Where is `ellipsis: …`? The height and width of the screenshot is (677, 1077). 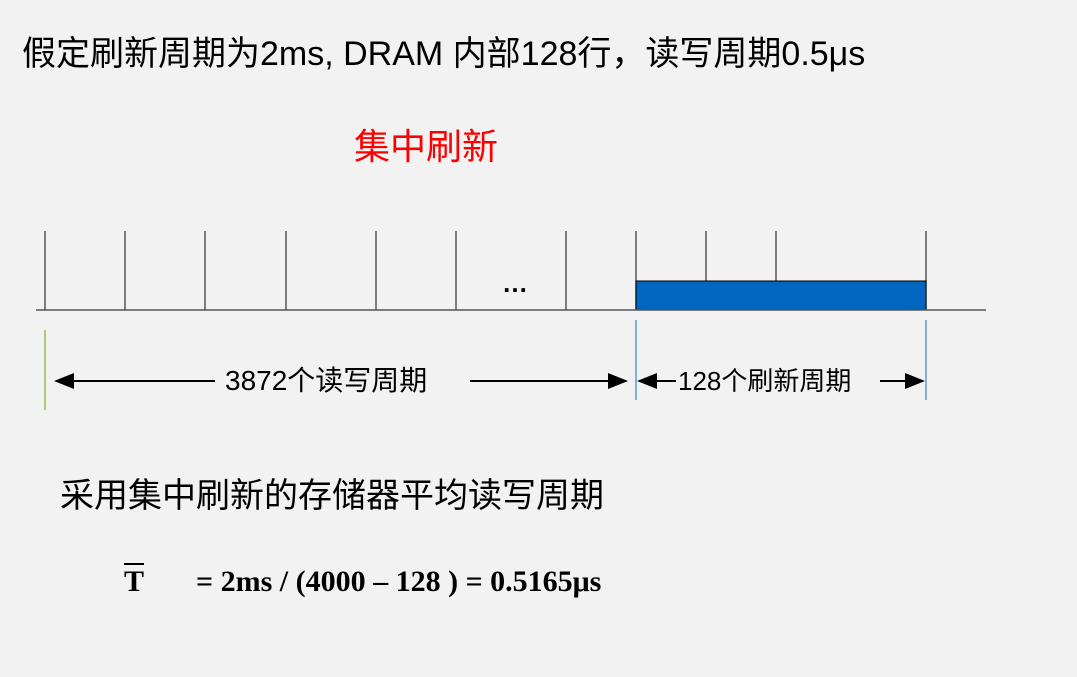
ellipsis: … is located at coordinates (515, 283).